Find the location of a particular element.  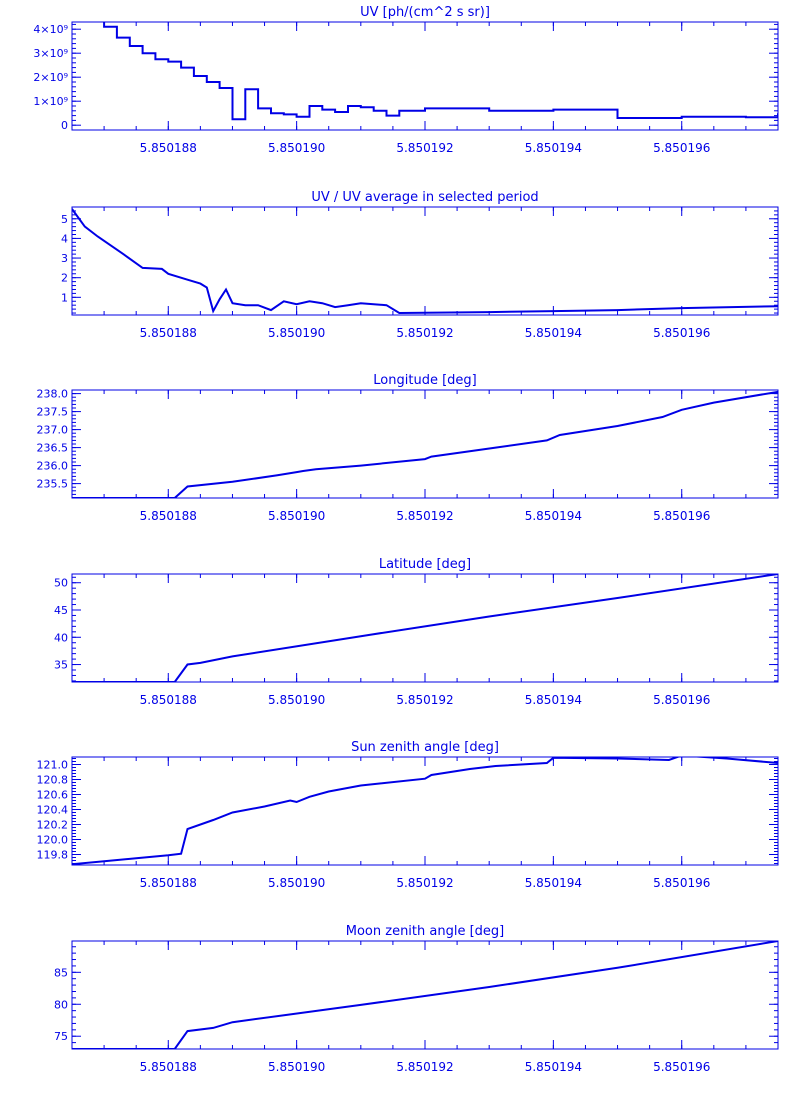

y-tick-label: 75 is located at coordinates (61, 1036).